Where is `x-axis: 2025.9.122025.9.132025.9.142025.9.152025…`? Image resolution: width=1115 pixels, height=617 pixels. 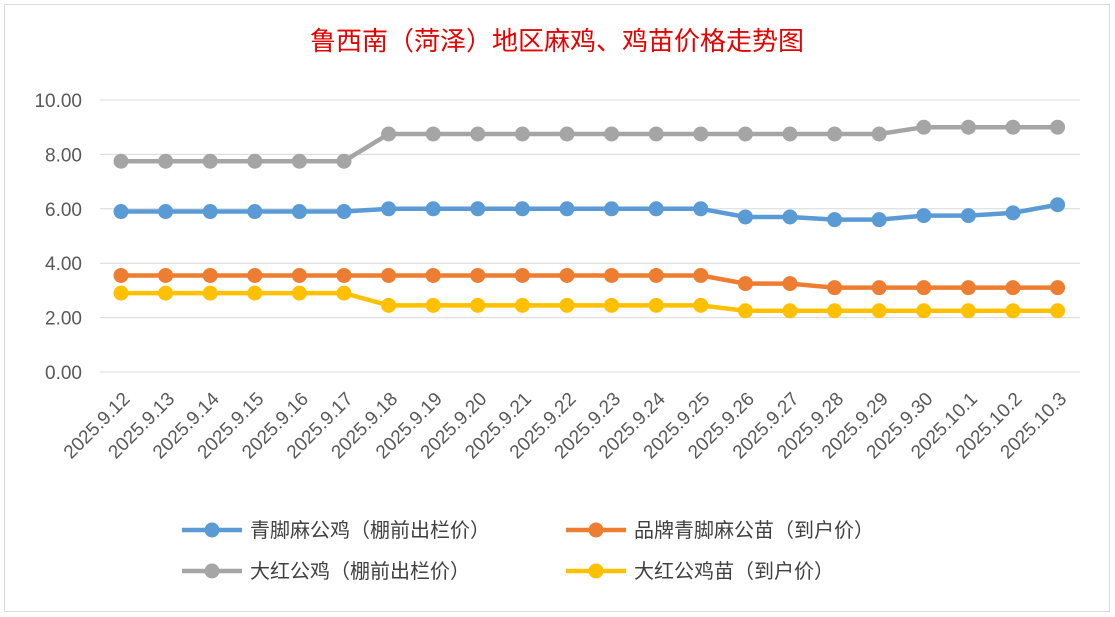
x-axis: 2025.9.122025.9.132025.9.142025.9.152025… is located at coordinates (565, 425).